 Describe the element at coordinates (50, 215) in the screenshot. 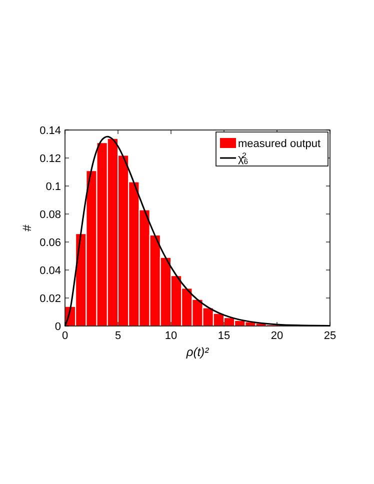

I see `y-tick-label: 0.08` at that location.